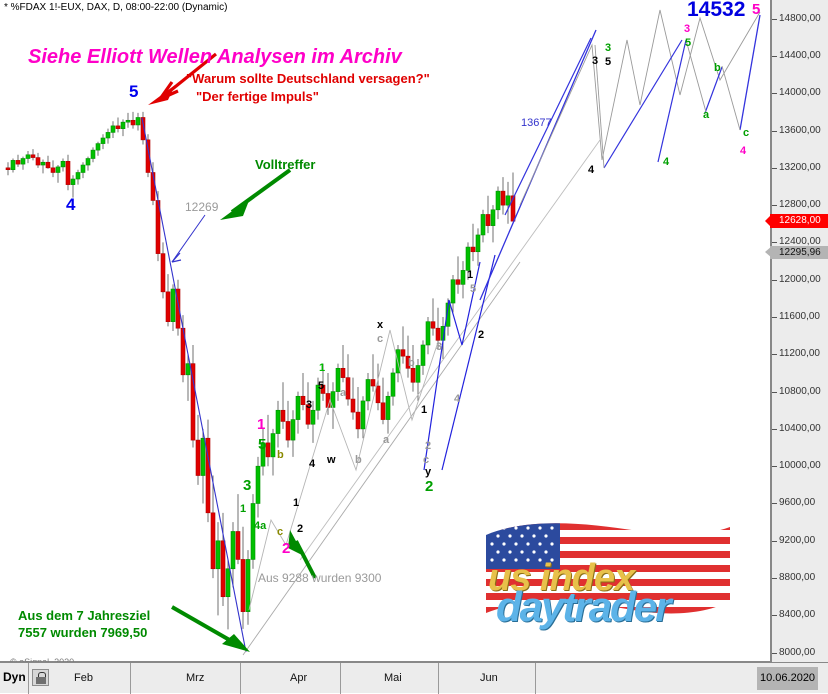 The width and height of the screenshot is (828, 694). Describe the element at coordinates (788, 678) in the screenshot. I see `current-date-box: 10.06.2020` at that location.